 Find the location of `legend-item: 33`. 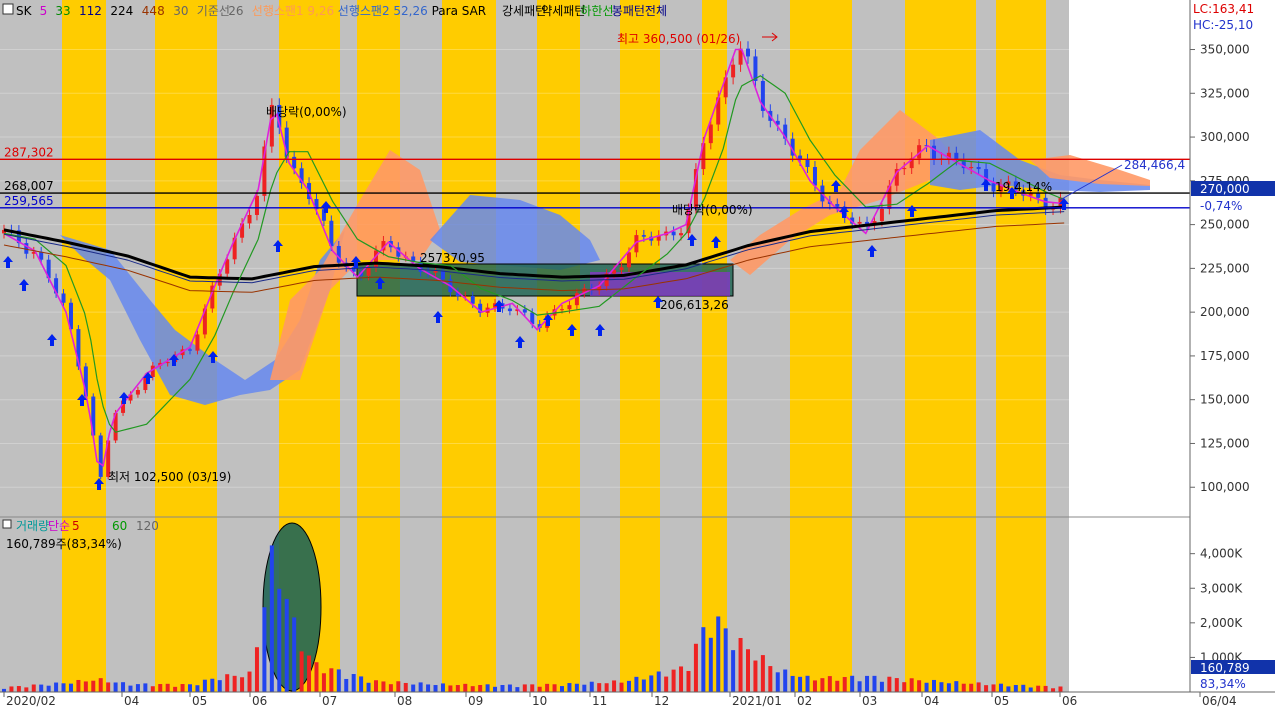

legend-item: 33 is located at coordinates (62, 11).